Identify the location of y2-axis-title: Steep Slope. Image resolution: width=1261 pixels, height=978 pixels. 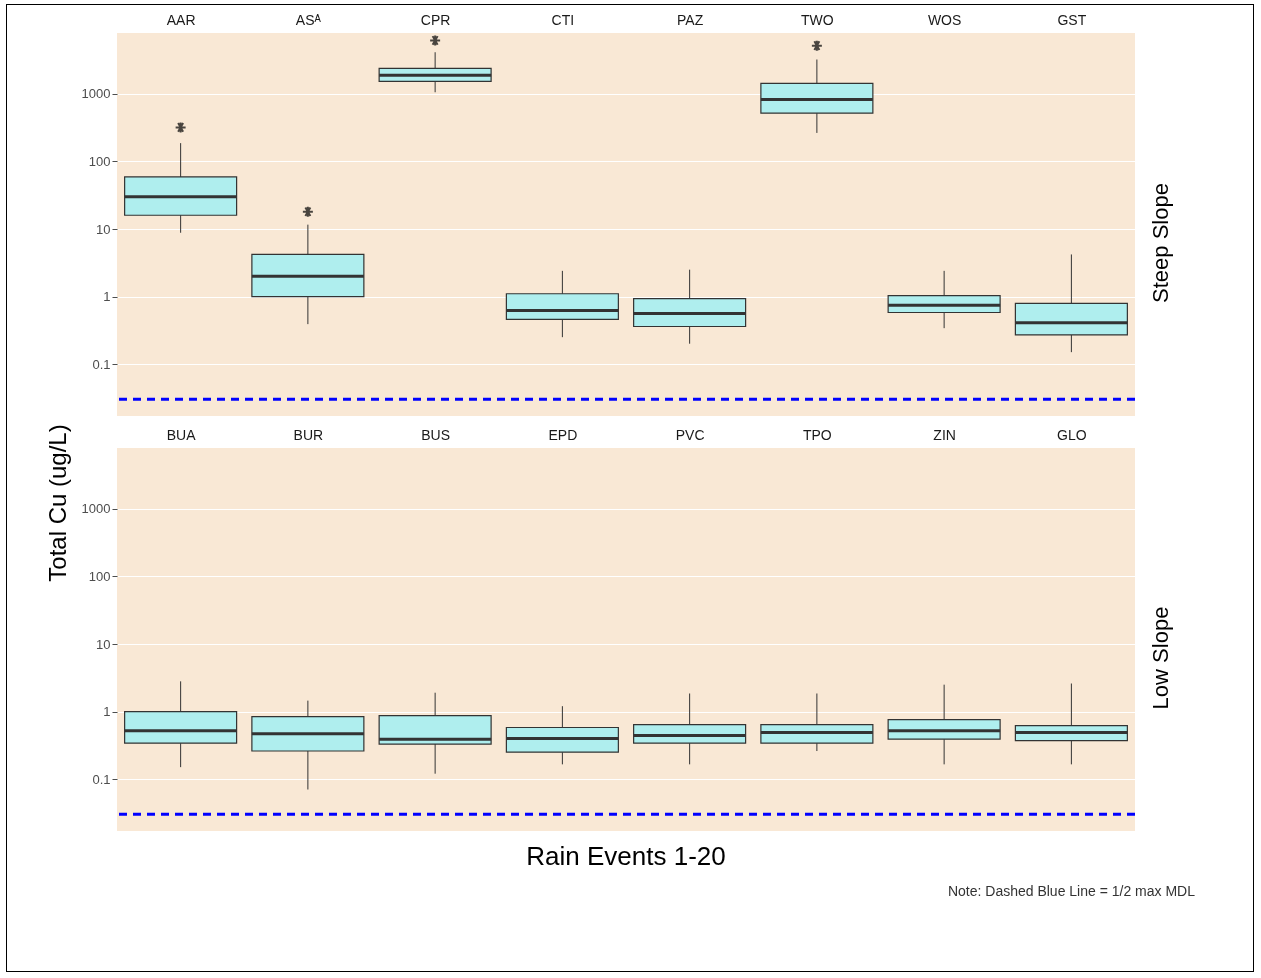
(1160, 243).